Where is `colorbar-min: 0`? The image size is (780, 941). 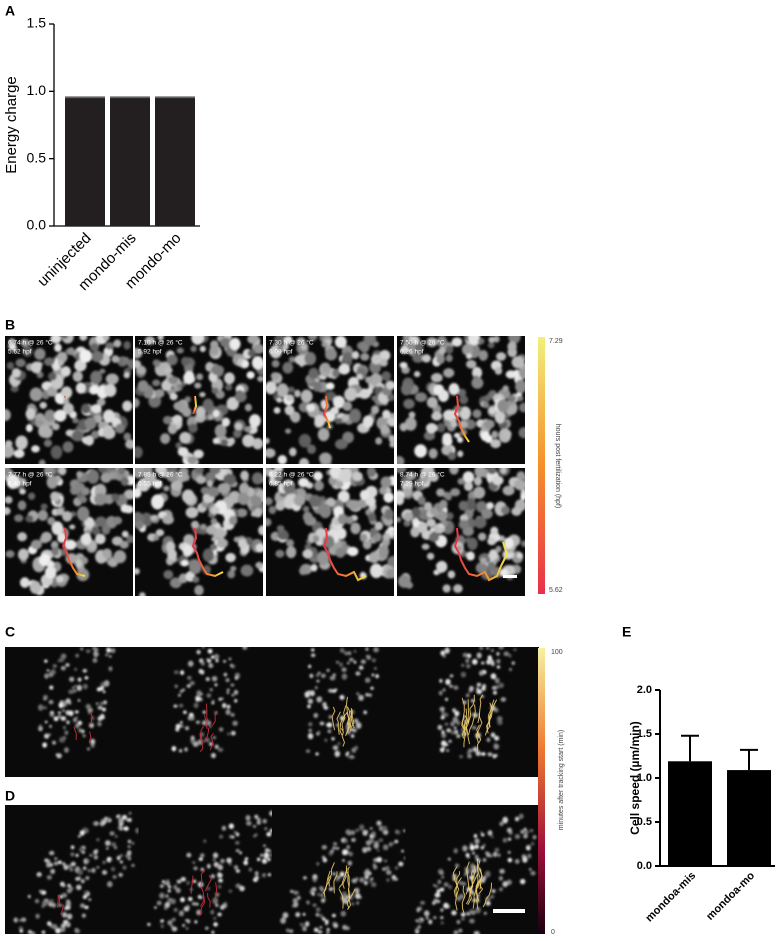 colorbar-min: 0 is located at coordinates (553, 932).